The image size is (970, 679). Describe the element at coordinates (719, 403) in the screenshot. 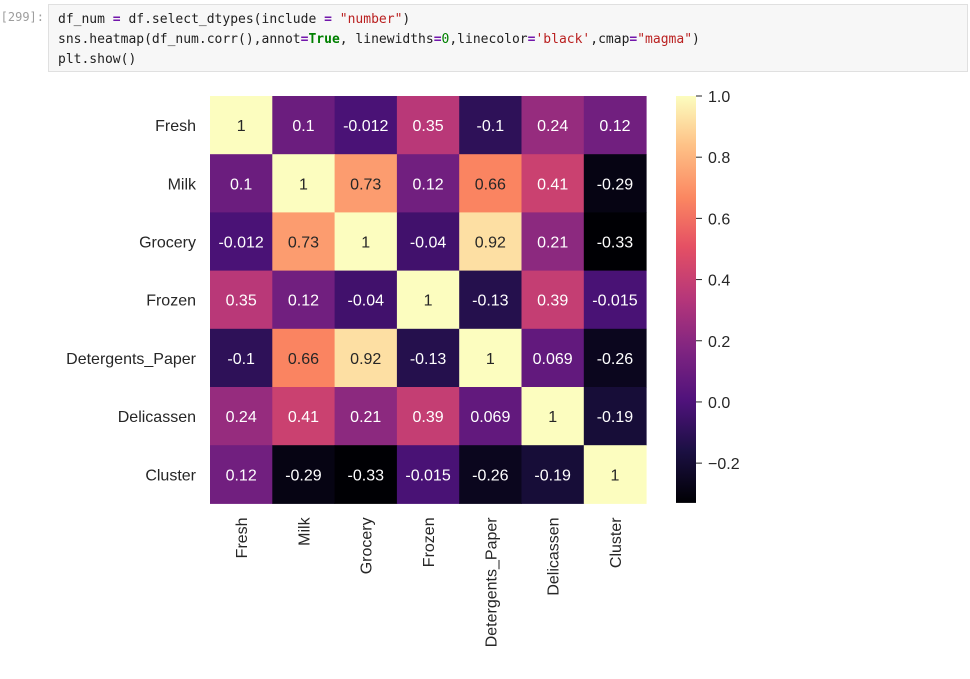

I see `colorbar-tick-label: 0.0` at that location.